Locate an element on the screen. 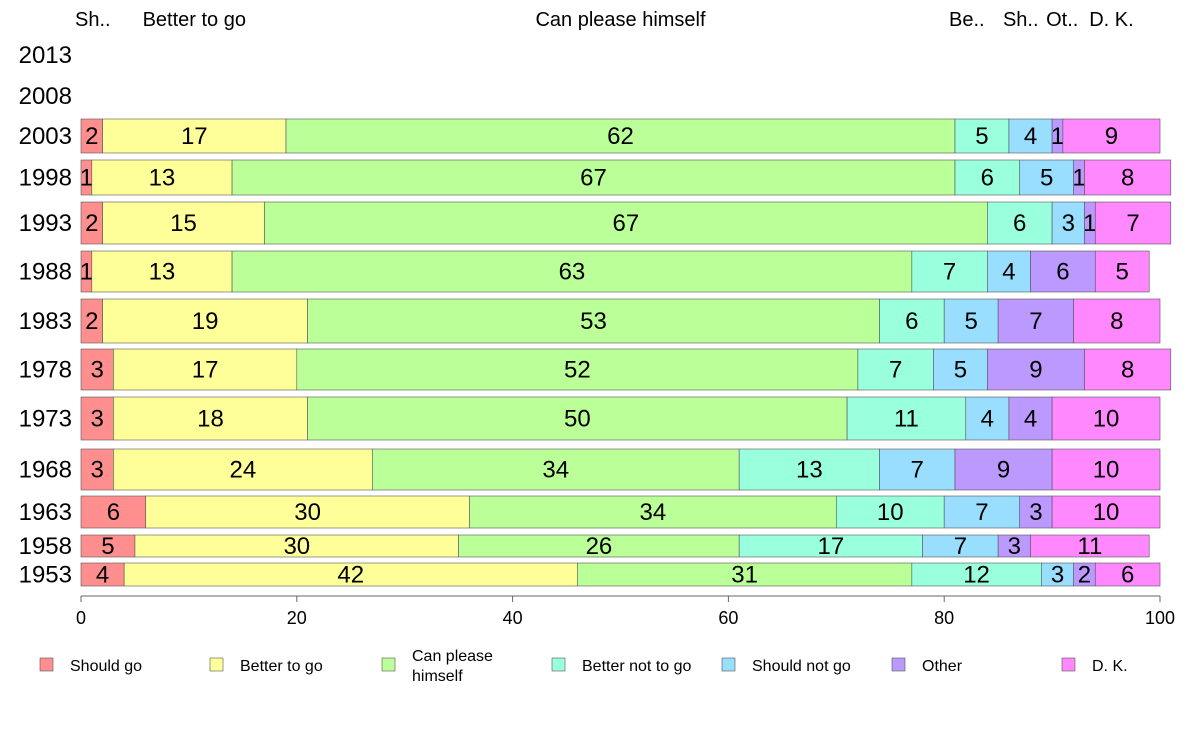  bar-value-label-1958-6: 11 is located at coordinates (1089, 546).